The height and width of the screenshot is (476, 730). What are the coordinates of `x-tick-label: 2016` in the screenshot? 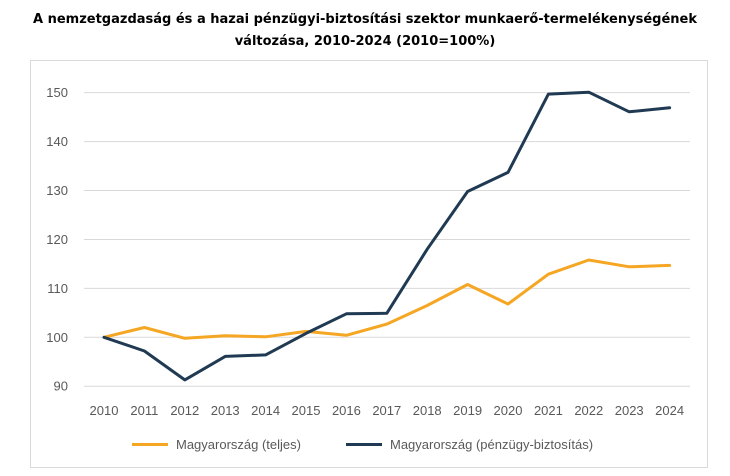 It's located at (346, 410).